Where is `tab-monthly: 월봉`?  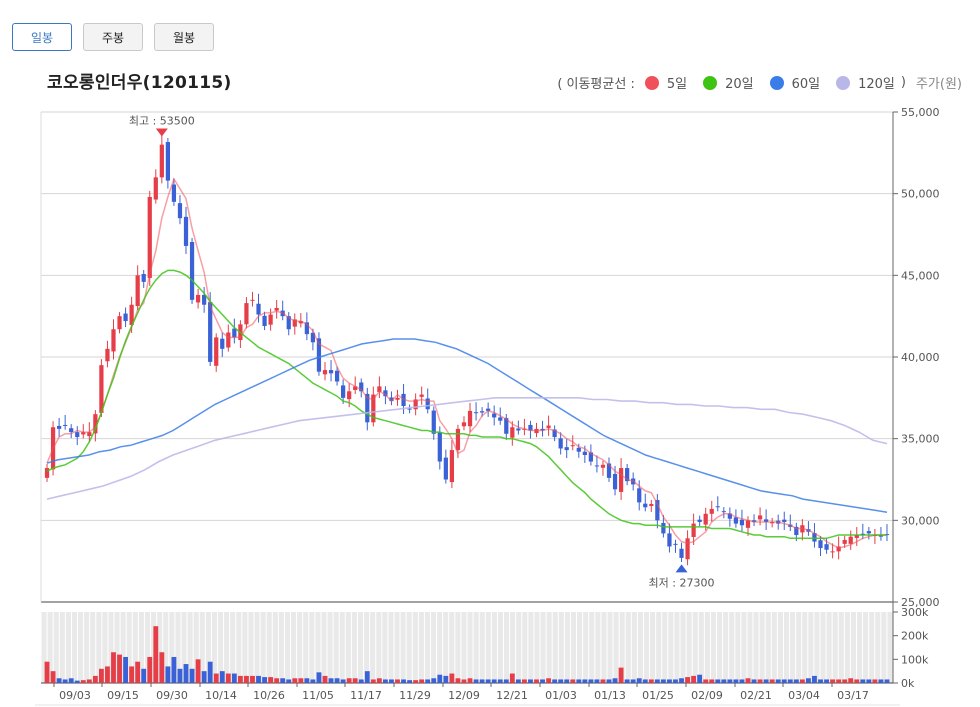 tab-monthly: 월봉 is located at coordinates (184, 37).